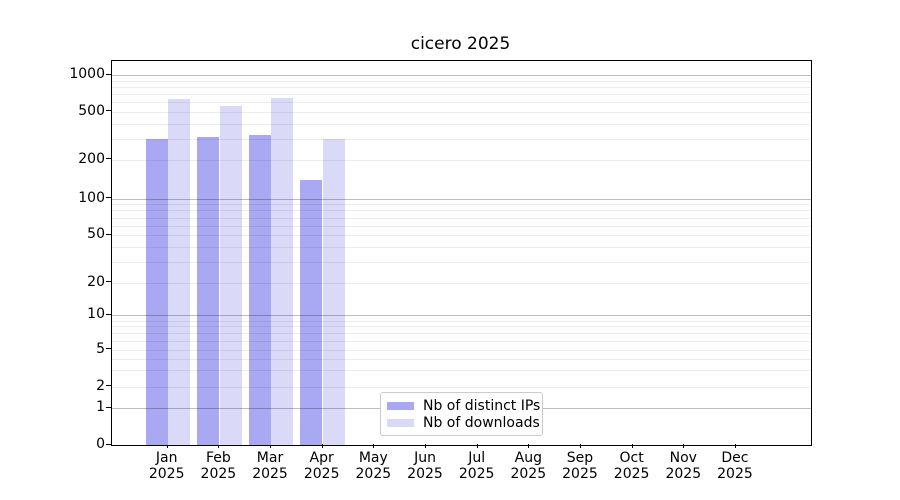 This screenshot has width=900, height=500. Describe the element at coordinates (528, 466) in the screenshot. I see `x-tick-label-aug-2025: Aug 2025` at that location.